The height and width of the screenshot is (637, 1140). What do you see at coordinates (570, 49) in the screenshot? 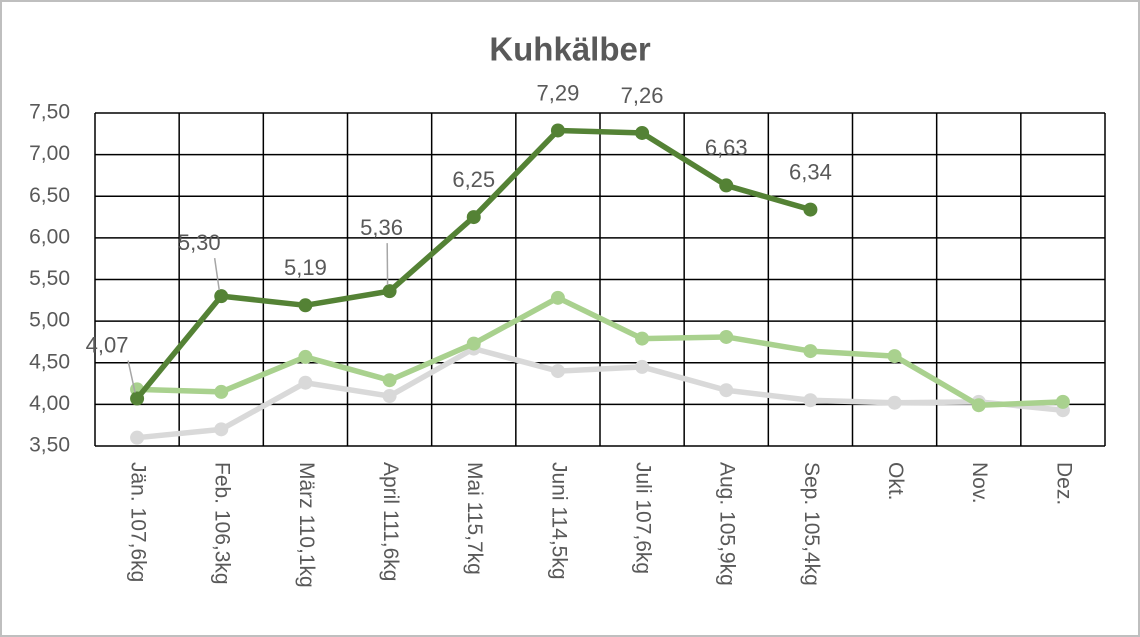
I see `chart-title: Kuhkälber` at bounding box center [570, 49].